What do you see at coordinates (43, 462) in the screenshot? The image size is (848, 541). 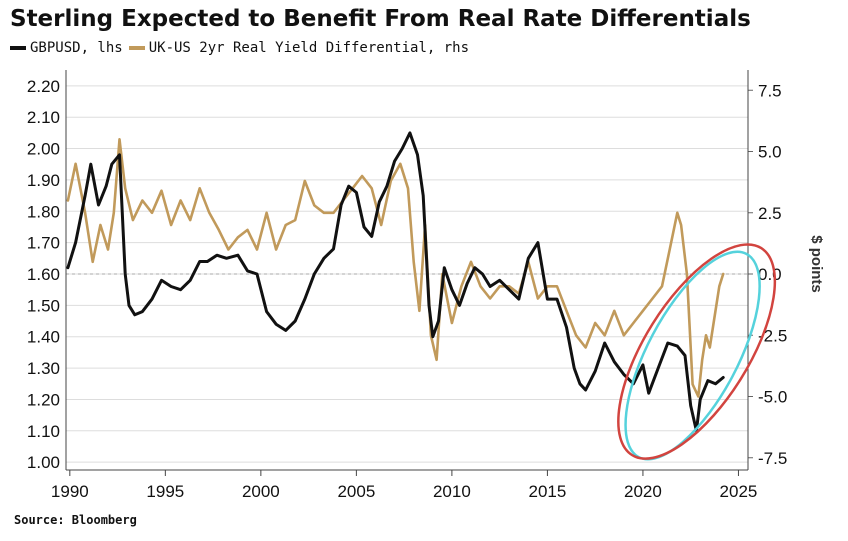 I see `y-left-tick-label-12: 1.00` at bounding box center [43, 462].